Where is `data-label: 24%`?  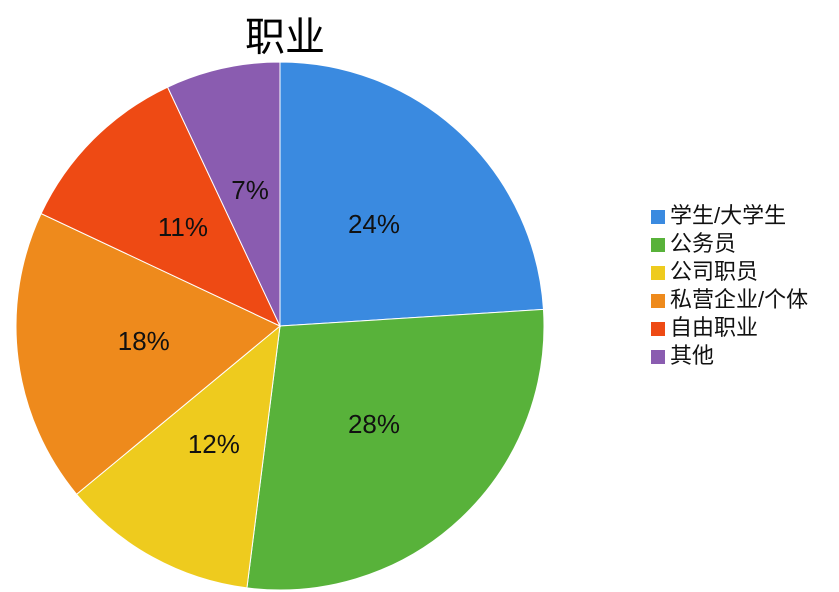 data-label: 24% is located at coordinates (374, 224).